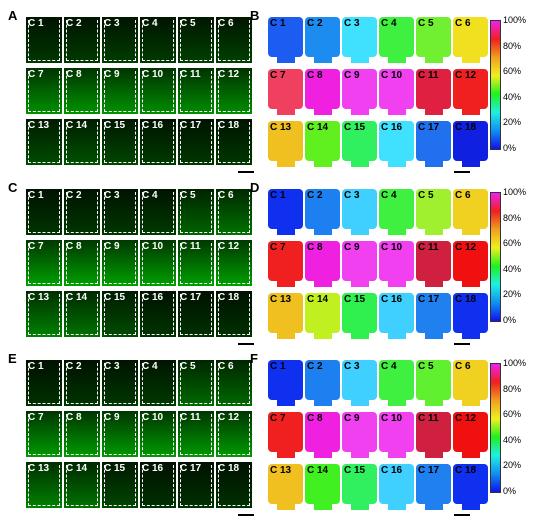 This screenshot has height=523, width=550. What do you see at coordinates (36, 23) in the screenshot?
I see `chamber-label: C 1` at bounding box center [36, 23].